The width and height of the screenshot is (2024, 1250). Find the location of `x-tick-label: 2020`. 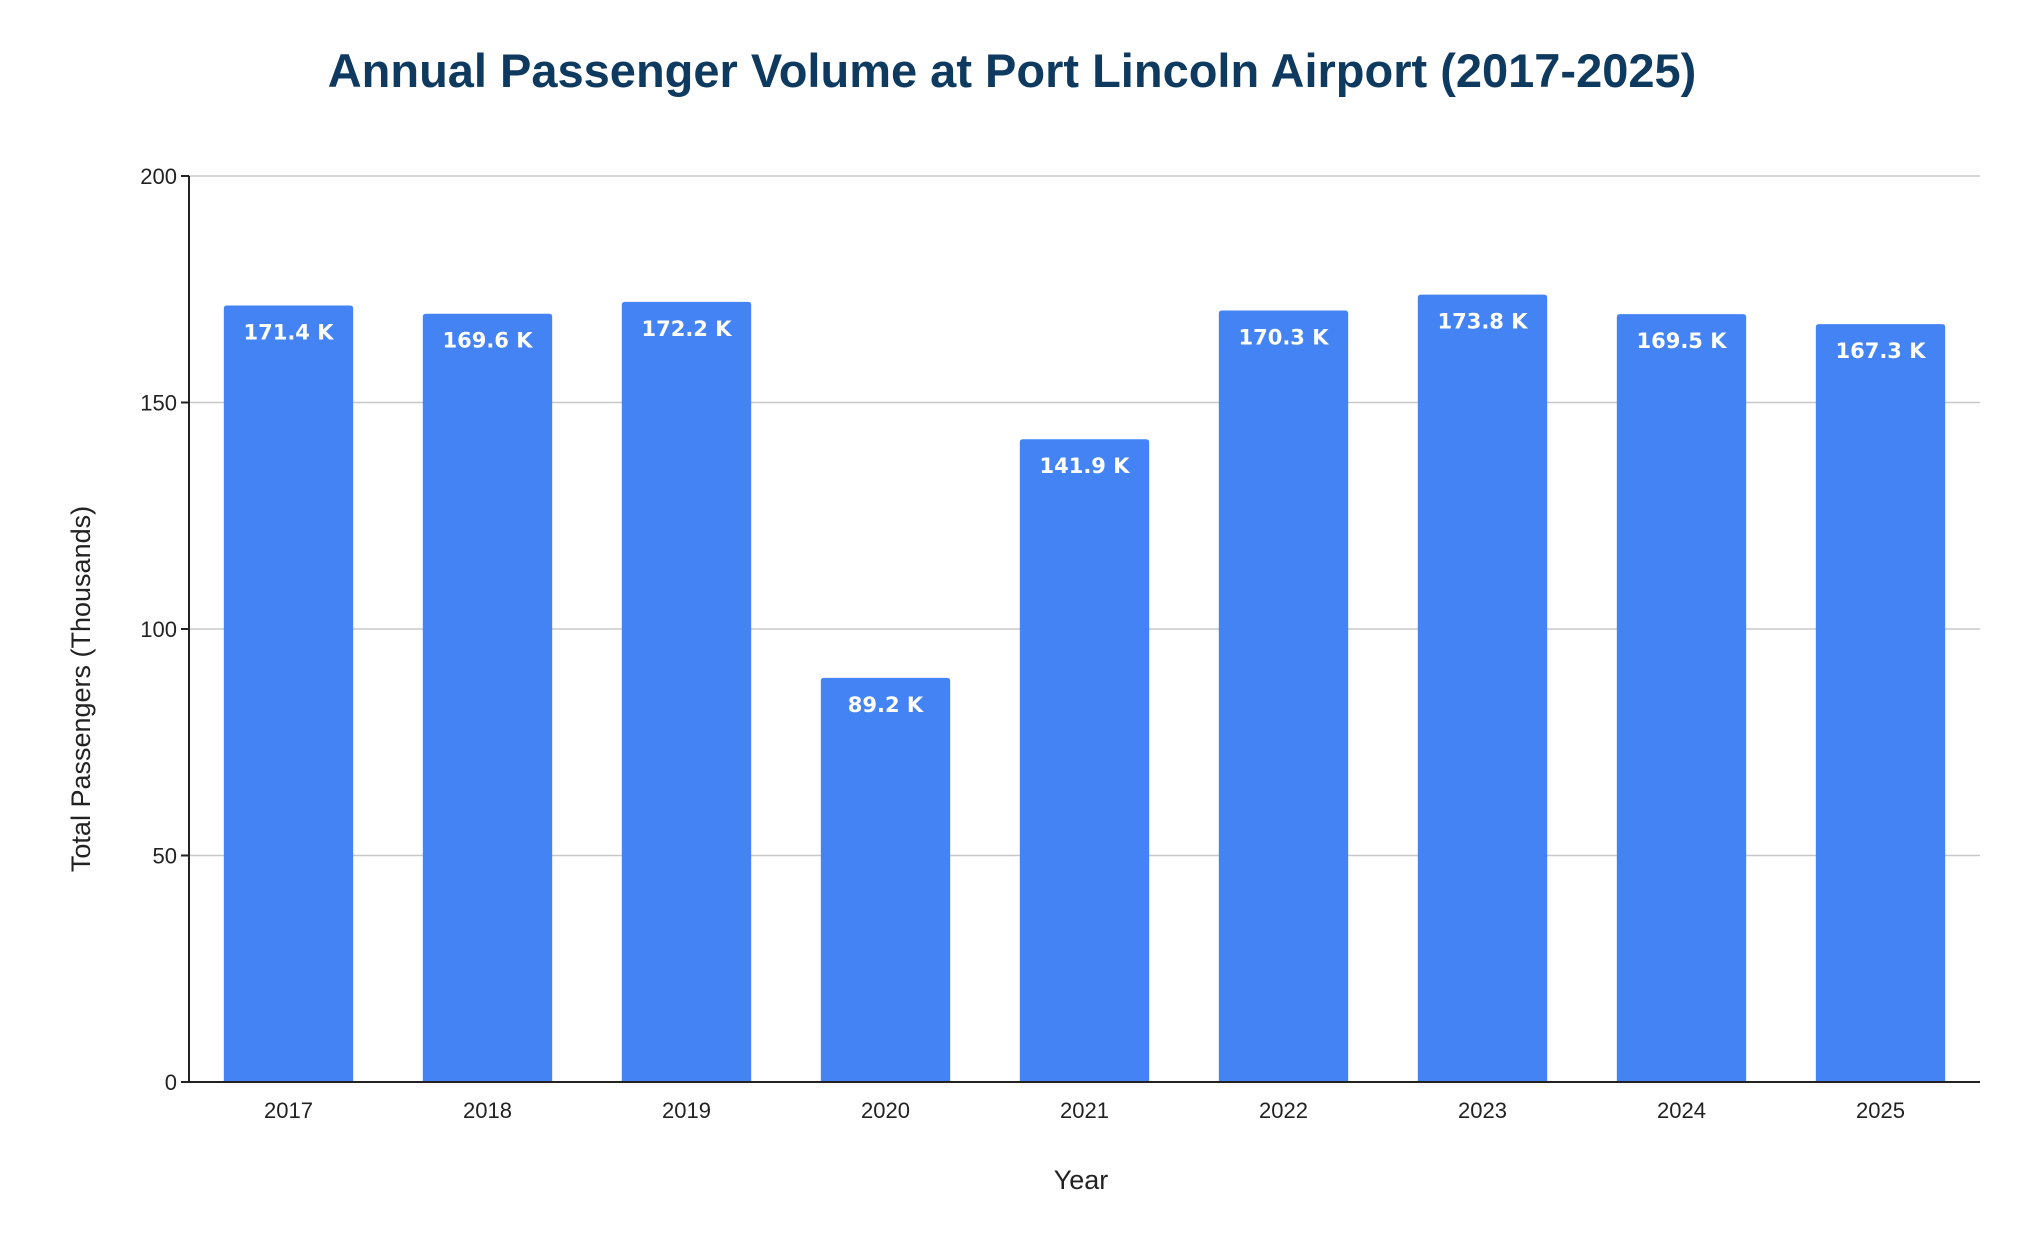

x-tick-label: 2020 is located at coordinates (885, 1110).